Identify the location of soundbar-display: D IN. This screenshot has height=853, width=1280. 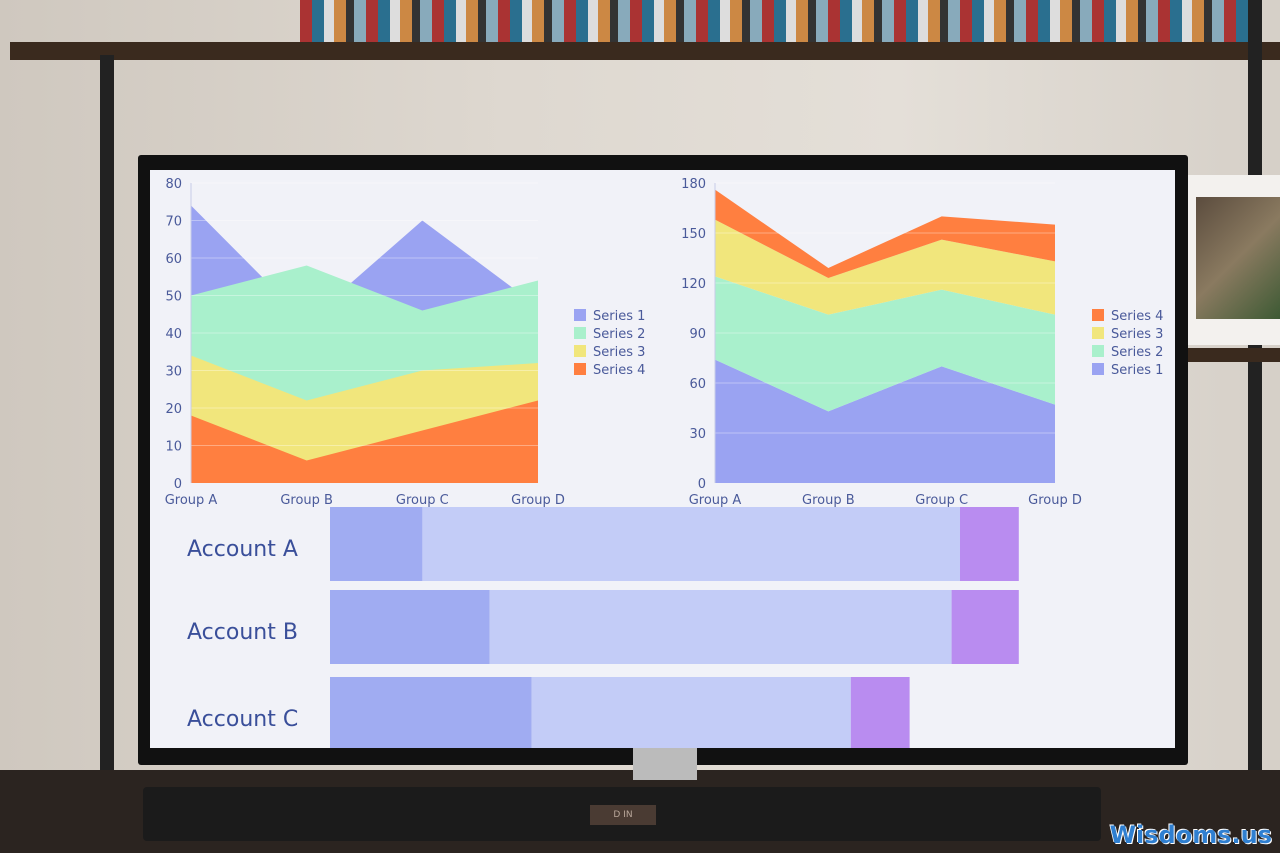
(623, 815).